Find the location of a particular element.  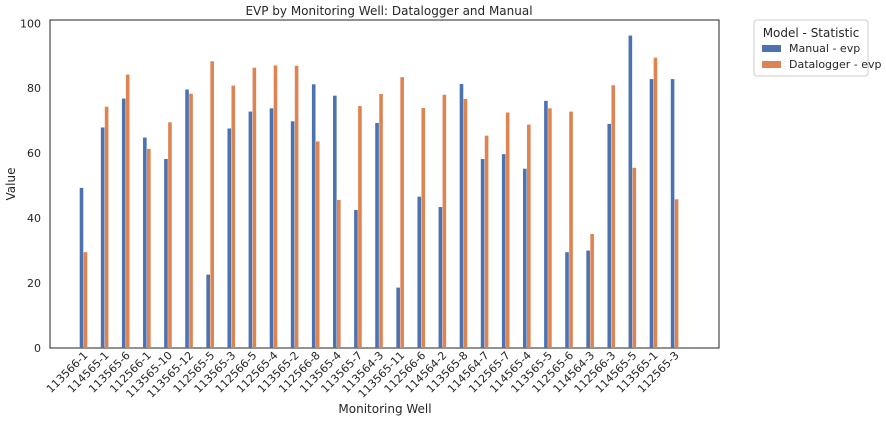

y-tick-labels: 0 20 40 60 80 100 is located at coordinates (30, 186).